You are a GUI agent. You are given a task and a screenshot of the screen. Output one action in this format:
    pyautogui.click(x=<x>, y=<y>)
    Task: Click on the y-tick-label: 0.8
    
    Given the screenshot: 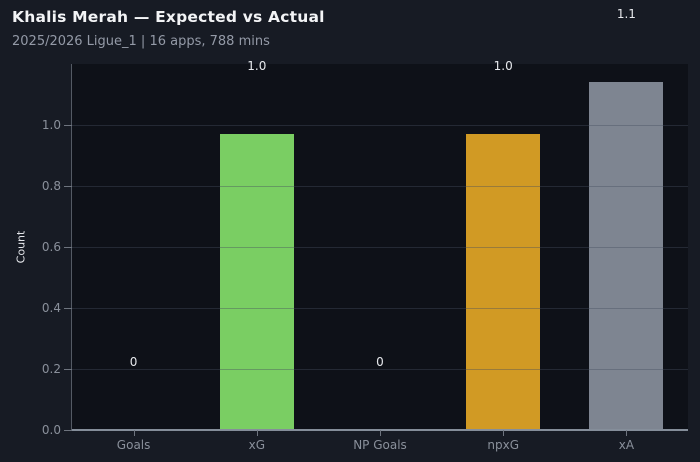 What is the action you would take?
    pyautogui.click(x=51, y=186)
    